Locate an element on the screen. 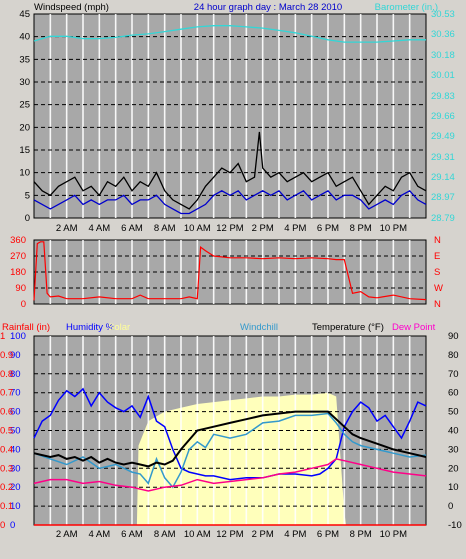 This screenshot has width=466, height=559. wind-xtick-label: 6 AM is located at coordinates (132, 228).